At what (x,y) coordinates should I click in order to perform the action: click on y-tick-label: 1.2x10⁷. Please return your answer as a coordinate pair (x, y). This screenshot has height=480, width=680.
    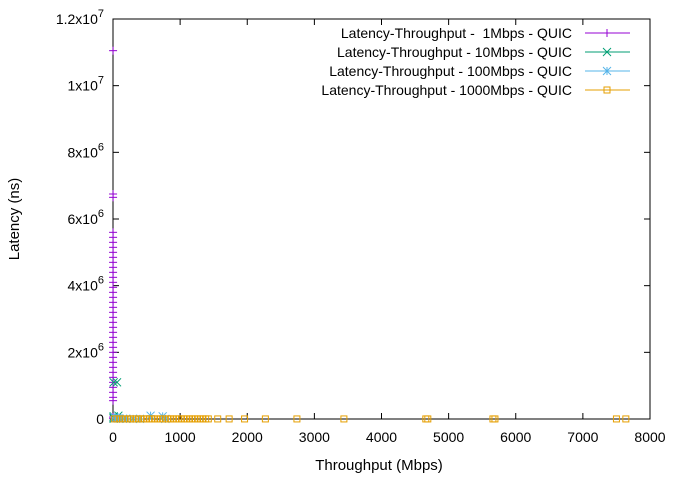
    Looking at the image, I should click on (80, 17).